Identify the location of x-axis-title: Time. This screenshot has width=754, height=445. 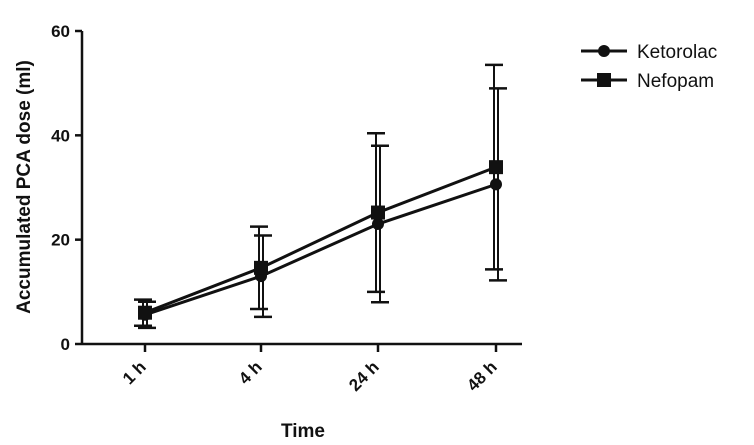
(303, 431).